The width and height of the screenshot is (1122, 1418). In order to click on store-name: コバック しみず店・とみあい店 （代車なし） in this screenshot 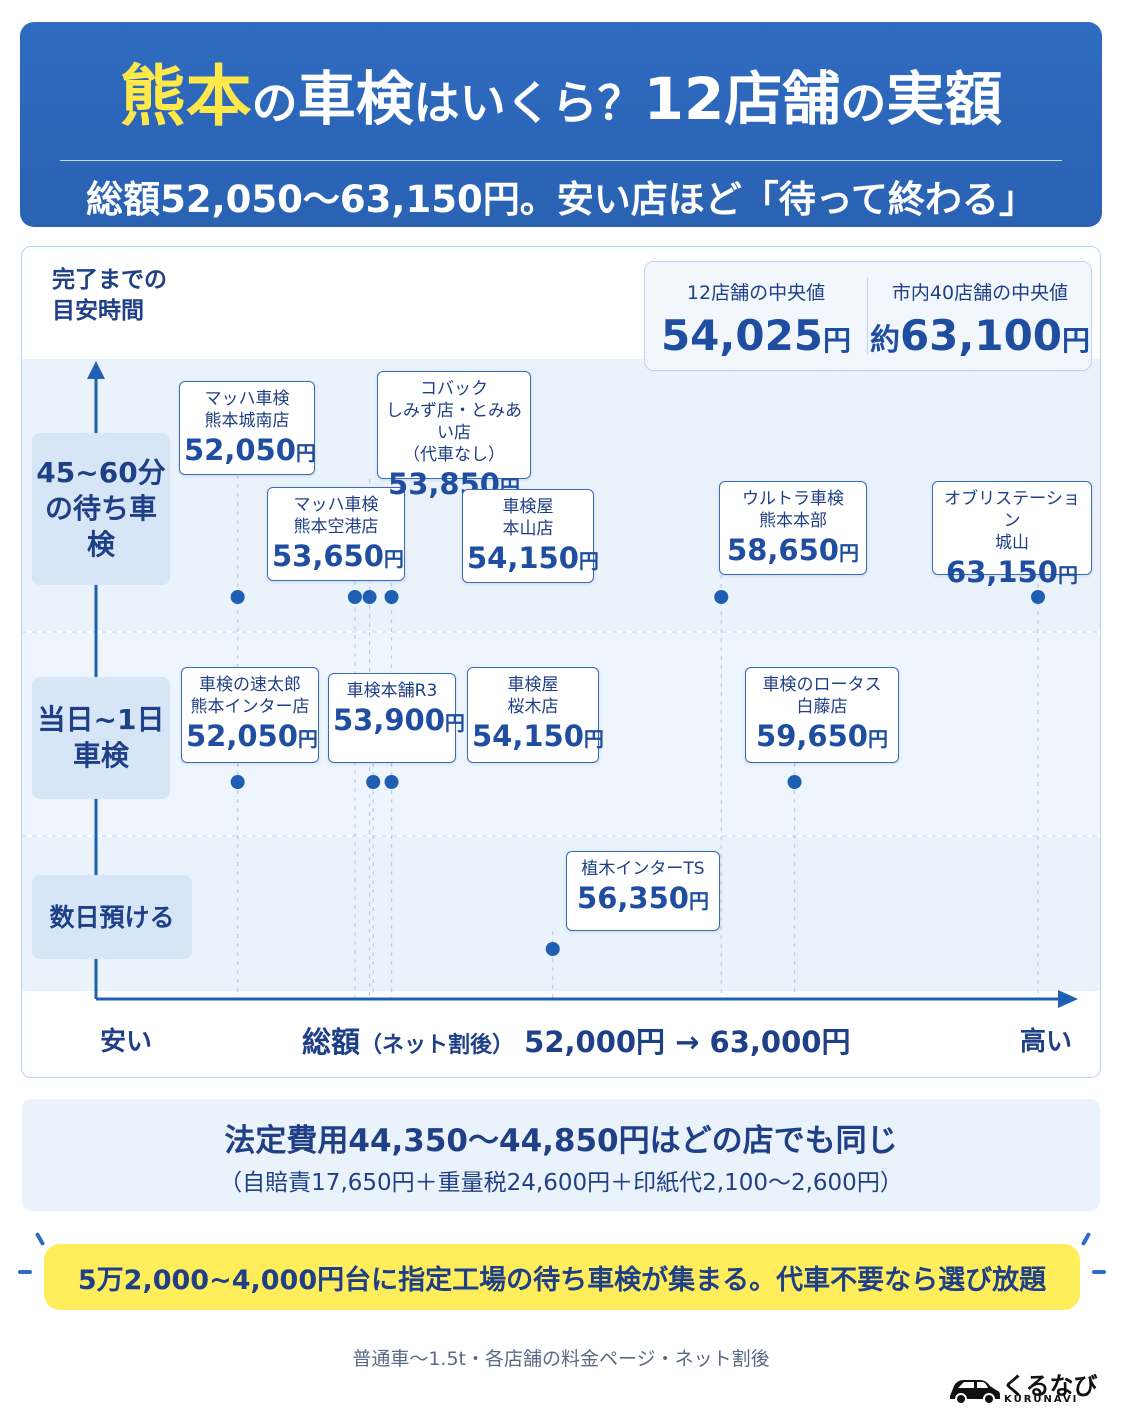, I will do `click(454, 422)`.